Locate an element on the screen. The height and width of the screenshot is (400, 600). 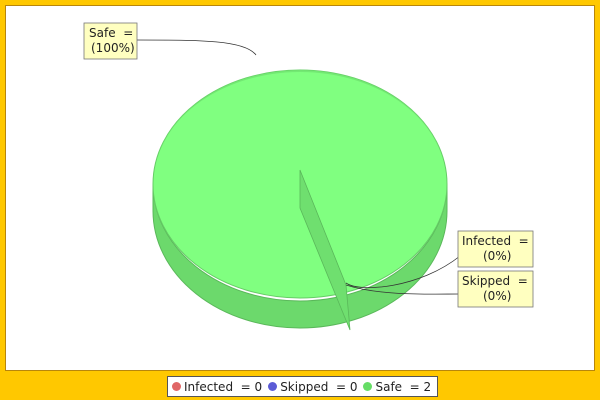
legend-swatch-skipped is located at coordinates (273, 386).